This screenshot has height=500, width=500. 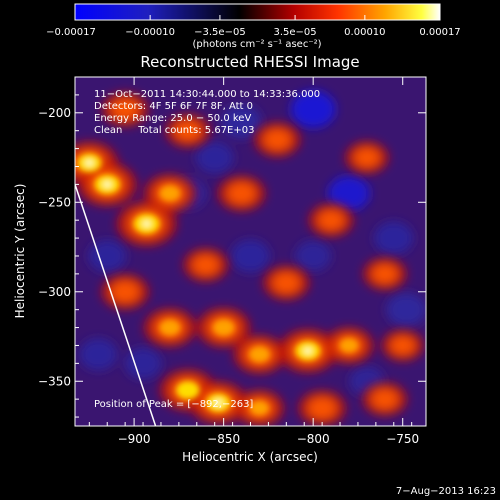 What do you see at coordinates (257, 17) in the screenshot?
I see `colorbar-ticks` at bounding box center [257, 17].